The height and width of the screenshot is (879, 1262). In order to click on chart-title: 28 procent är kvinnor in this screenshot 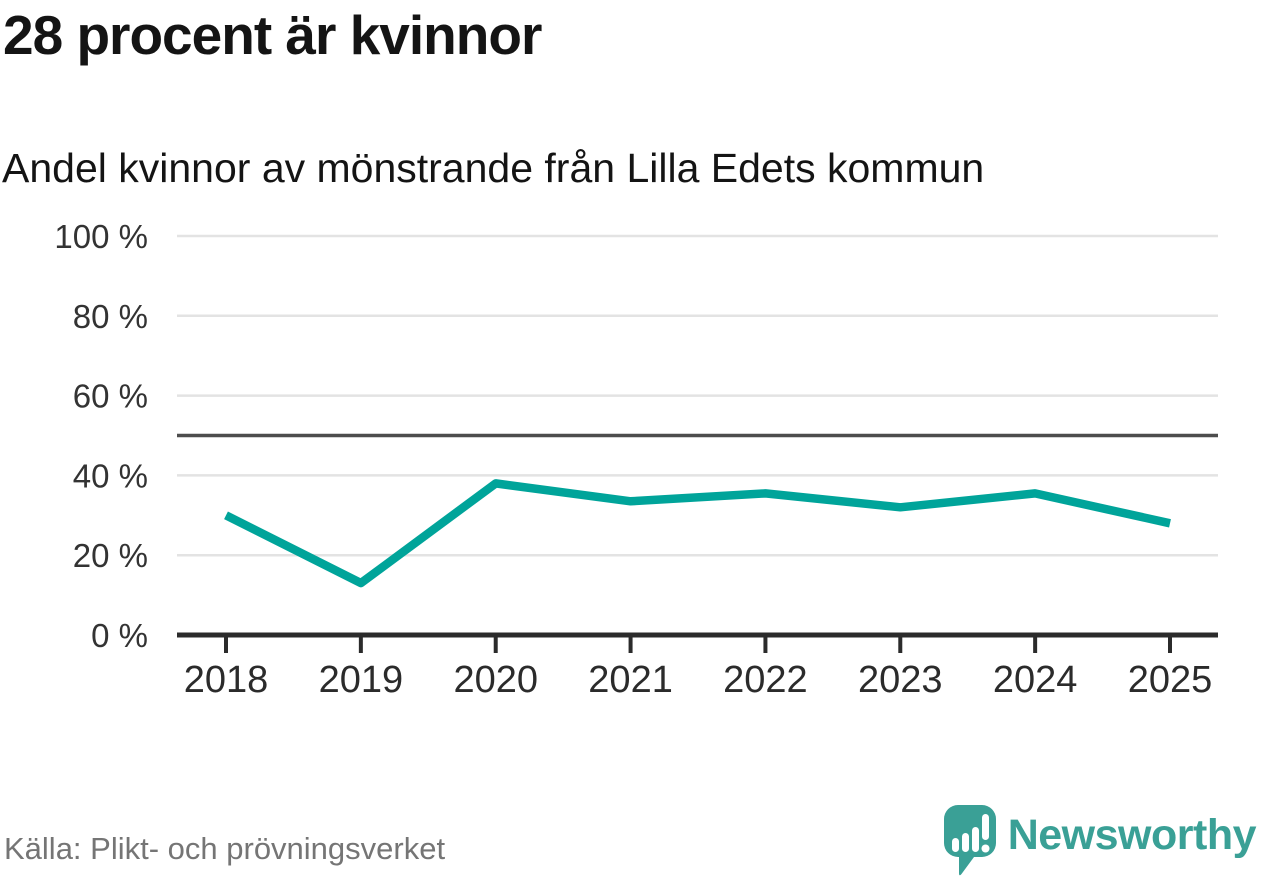, I will do `click(272, 35)`.